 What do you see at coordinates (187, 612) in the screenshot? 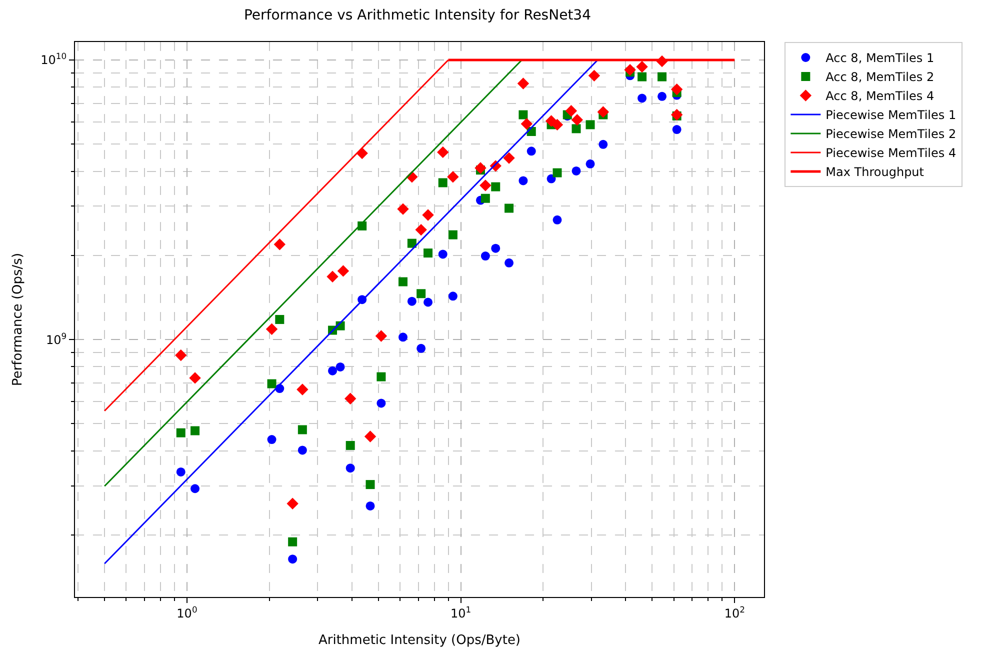
I see `x-tick-label: 10$^{0}$` at bounding box center [187, 612].